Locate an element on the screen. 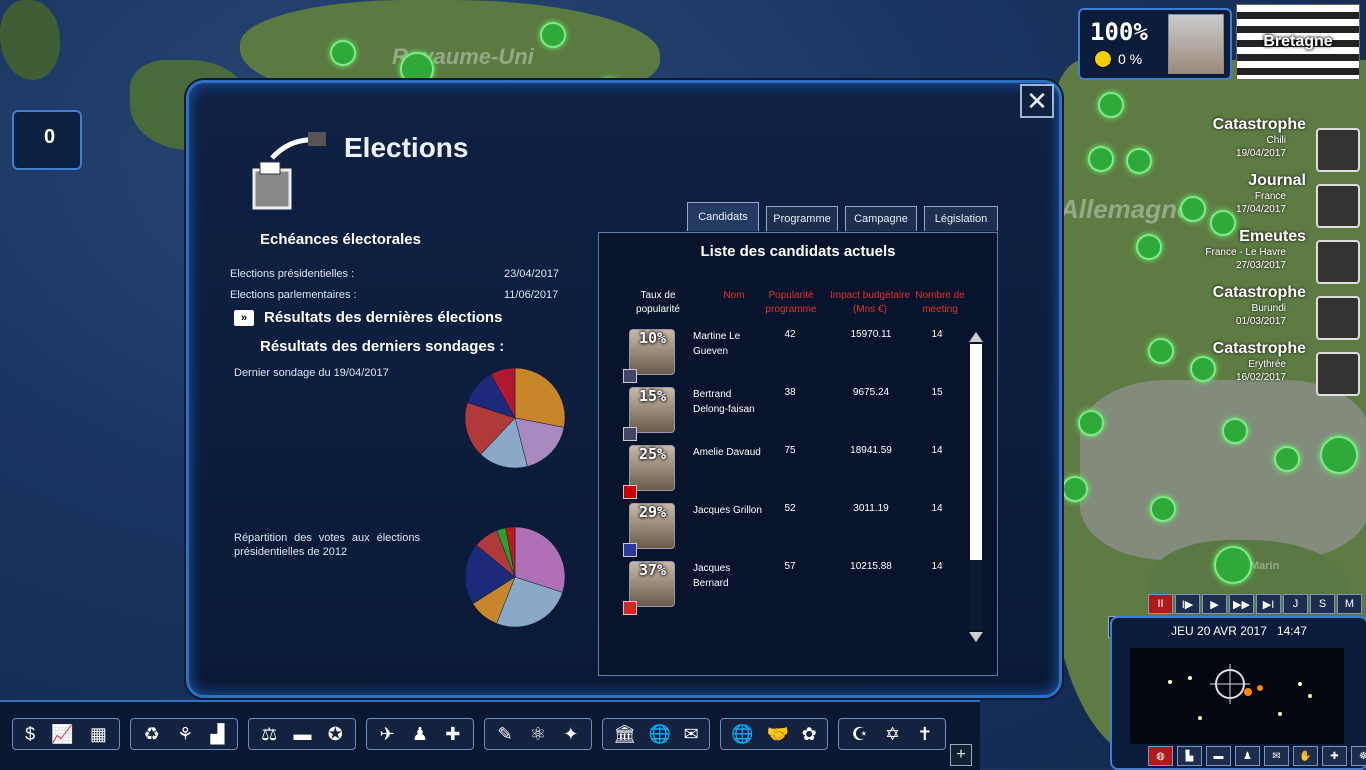  un-icon: ✿ is located at coordinates (809, 733).